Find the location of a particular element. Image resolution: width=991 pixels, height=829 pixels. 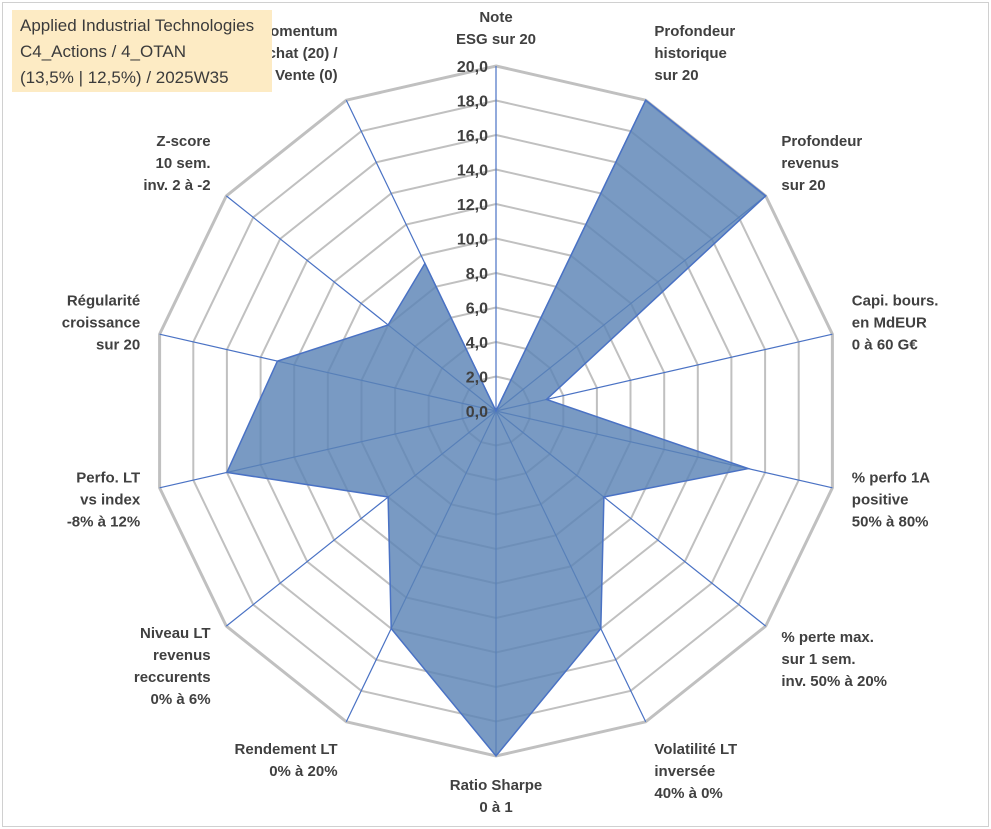

axis-label-line: -8% à 12% is located at coordinates (103, 522).